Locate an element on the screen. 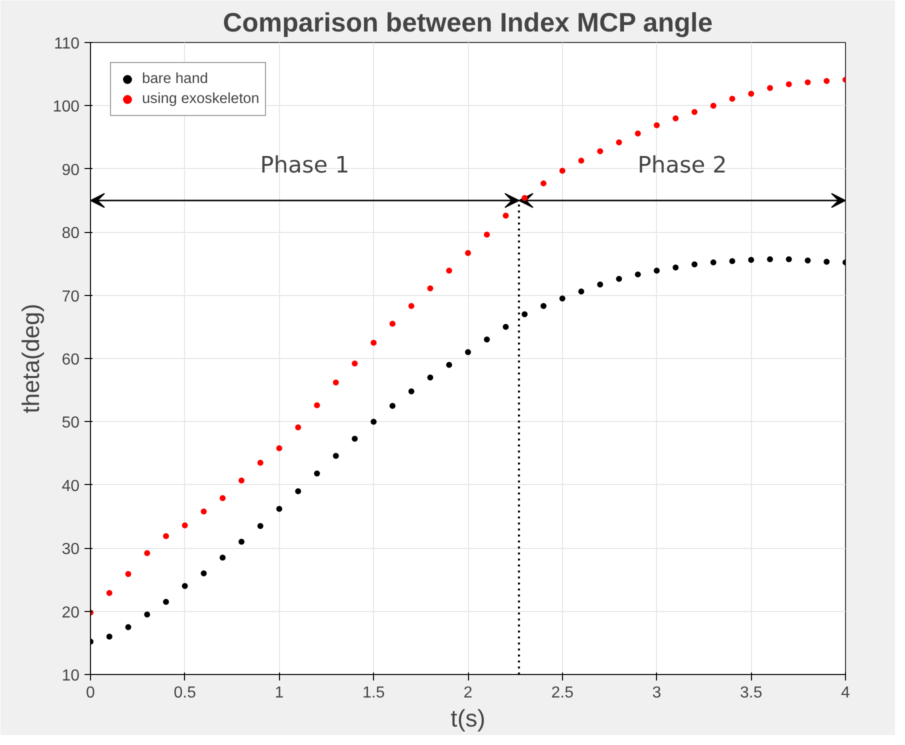  legend-label: bare hand is located at coordinates (175, 79).